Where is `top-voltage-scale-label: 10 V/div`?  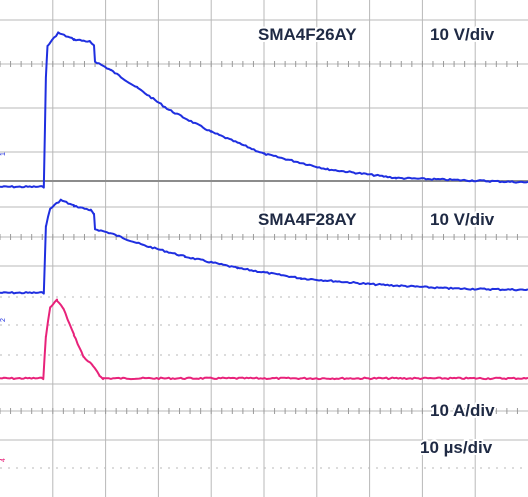
top-voltage-scale-label: 10 V/div is located at coordinates (462, 34).